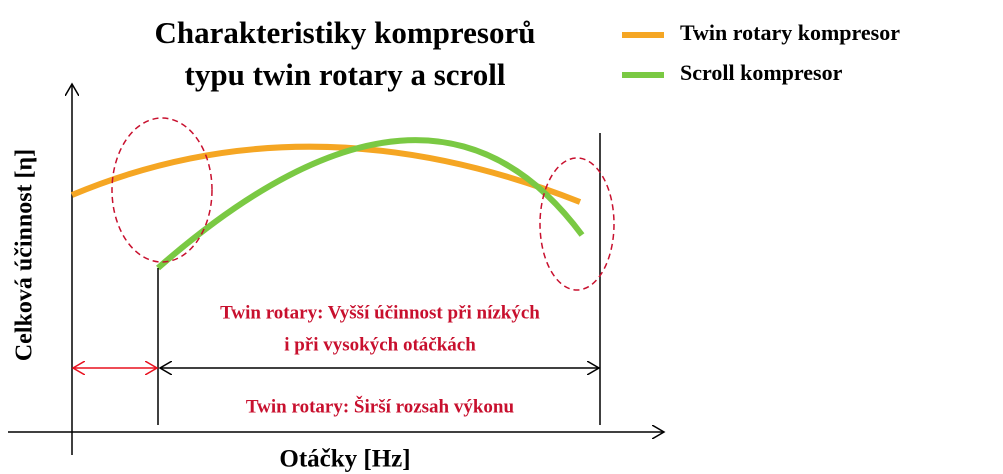 This screenshot has height=474, width=1003. Describe the element at coordinates (326, 174) in the screenshot. I see `twin-rotary-curve` at that location.